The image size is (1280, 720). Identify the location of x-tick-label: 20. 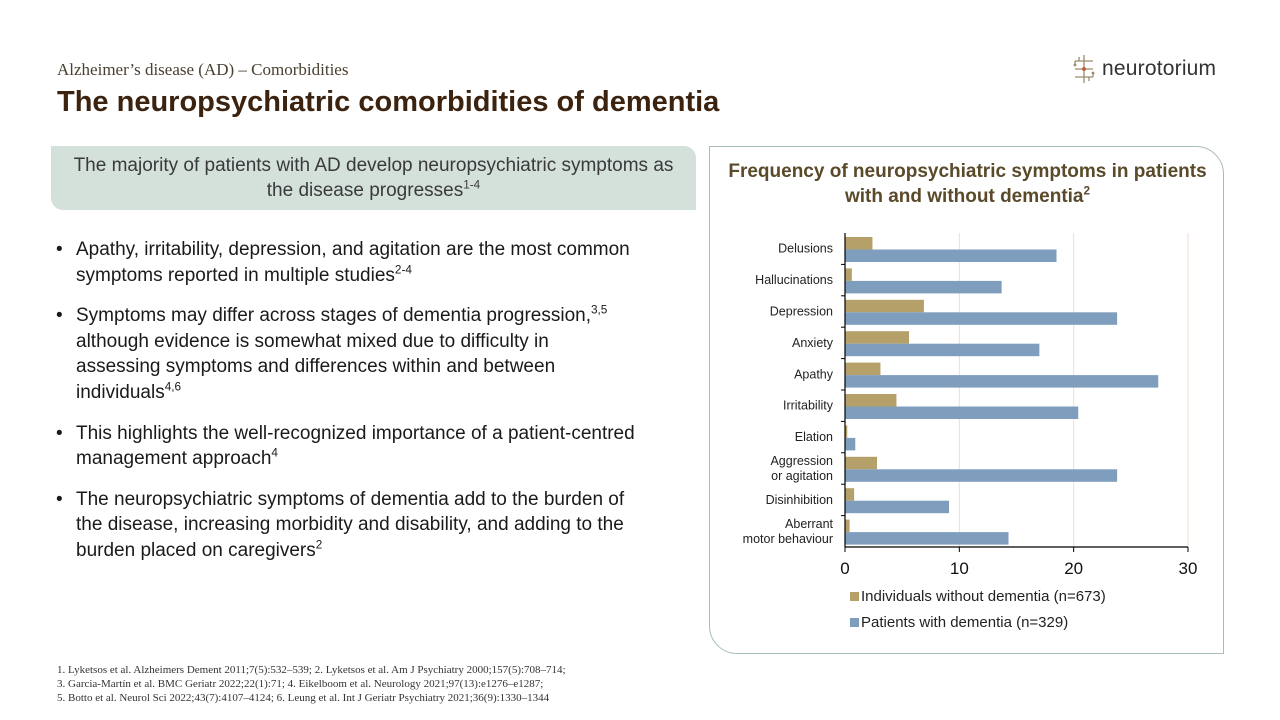
(1073, 568).